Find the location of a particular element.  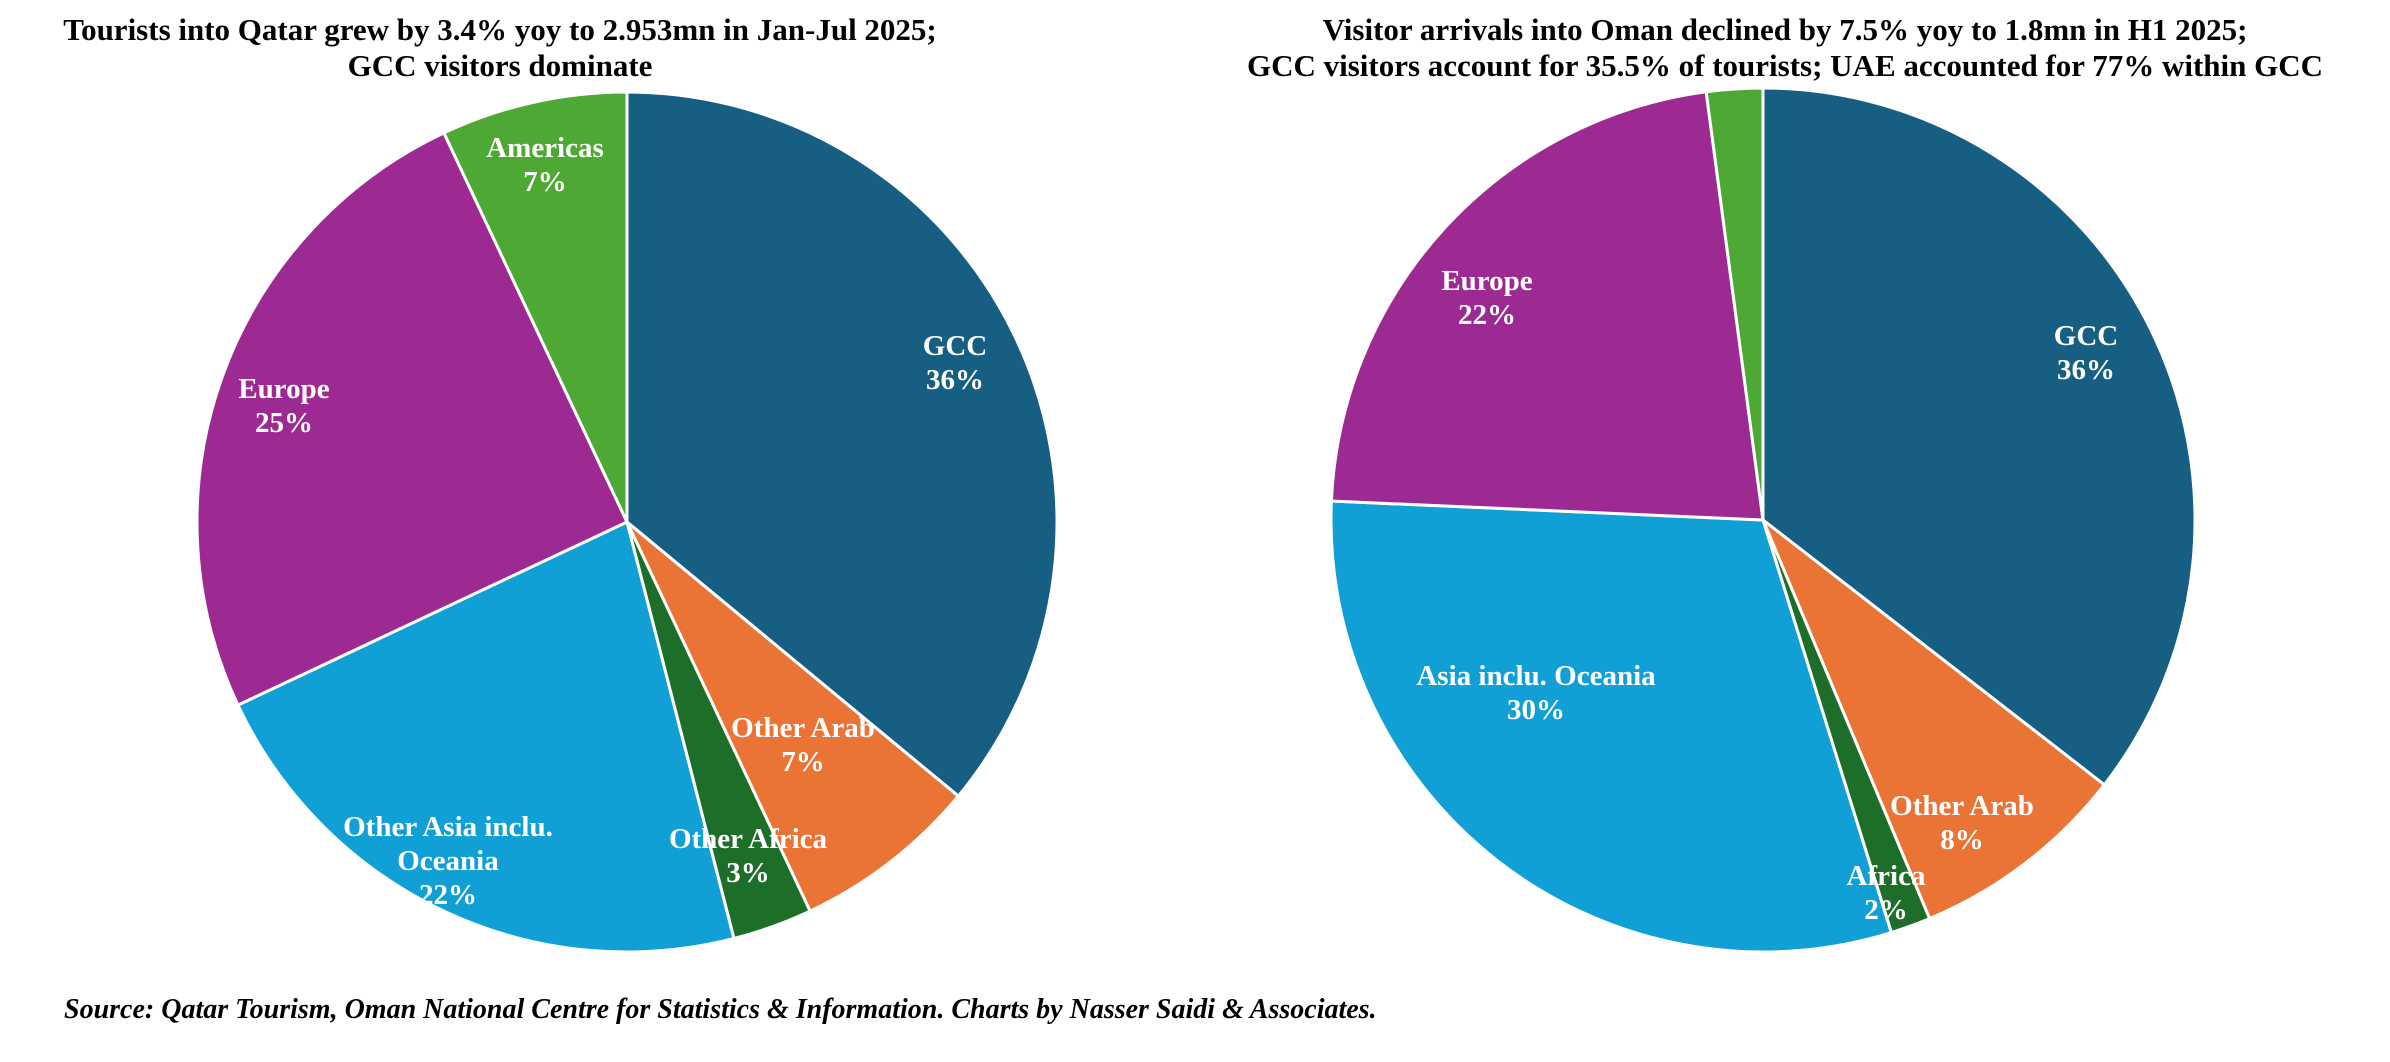

qatar-slice-label-americas: Americas 7% is located at coordinates (545, 165).